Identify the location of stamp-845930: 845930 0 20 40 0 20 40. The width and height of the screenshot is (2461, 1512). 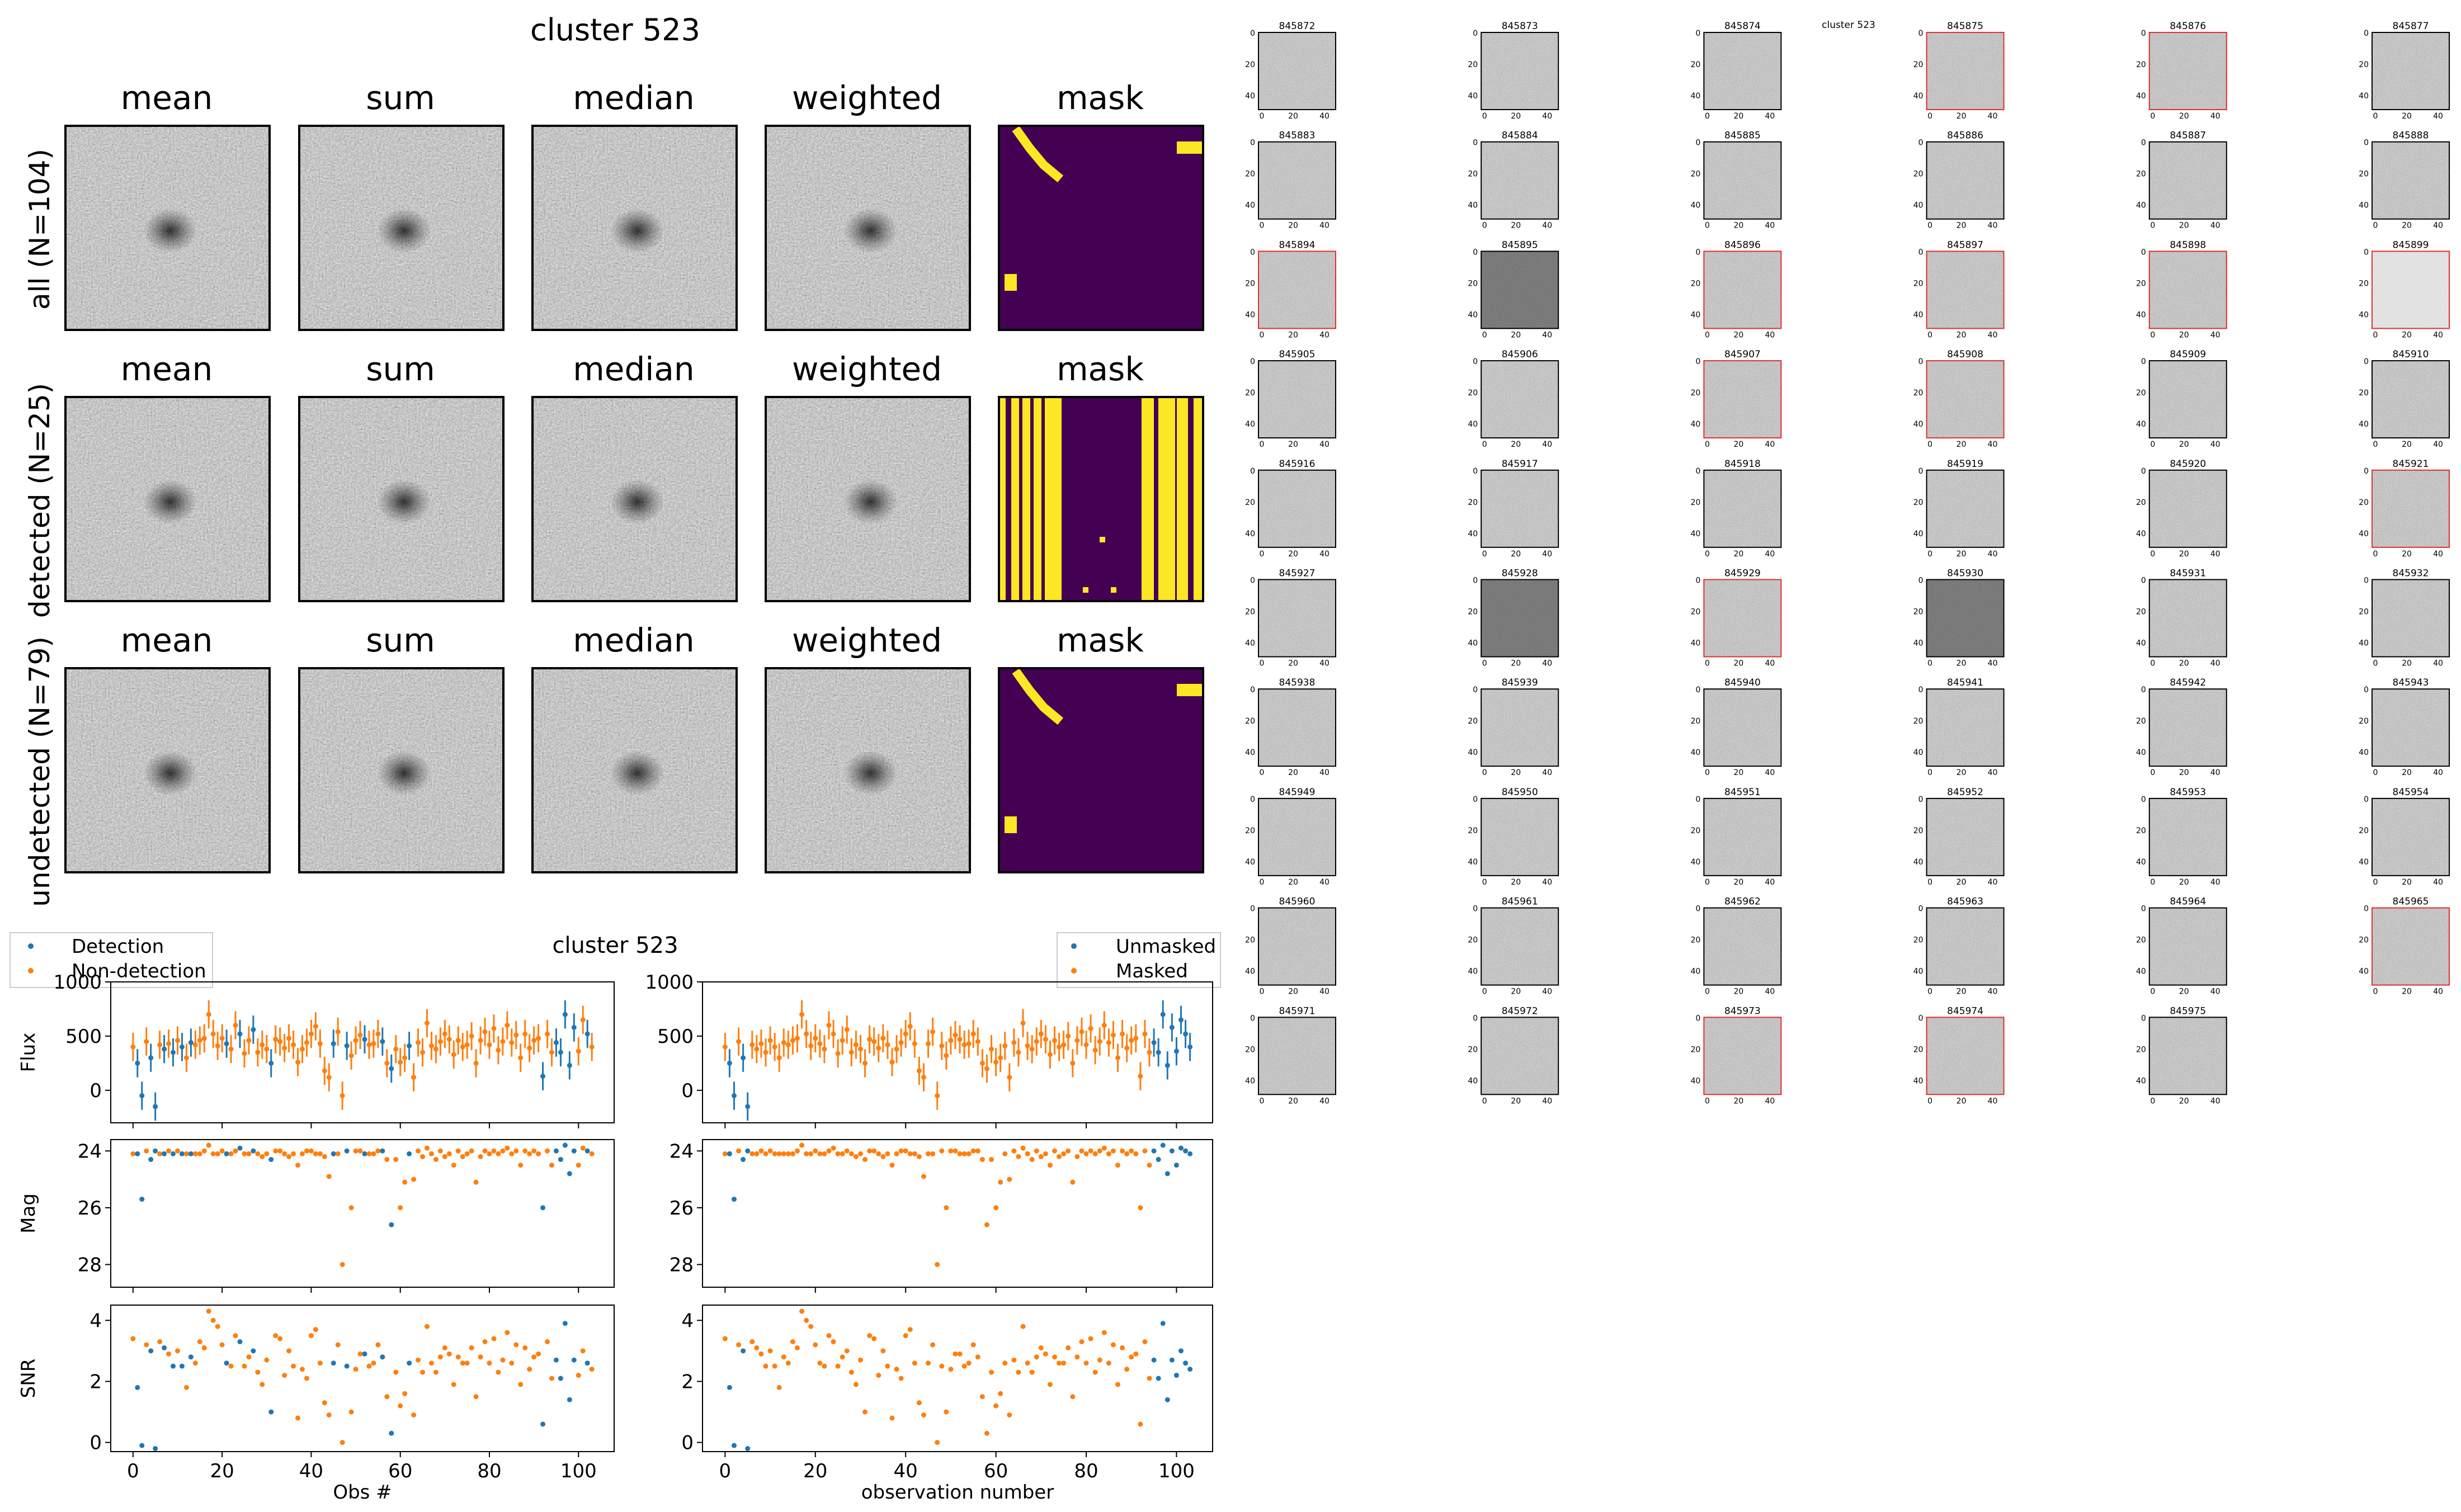
(1959, 618).